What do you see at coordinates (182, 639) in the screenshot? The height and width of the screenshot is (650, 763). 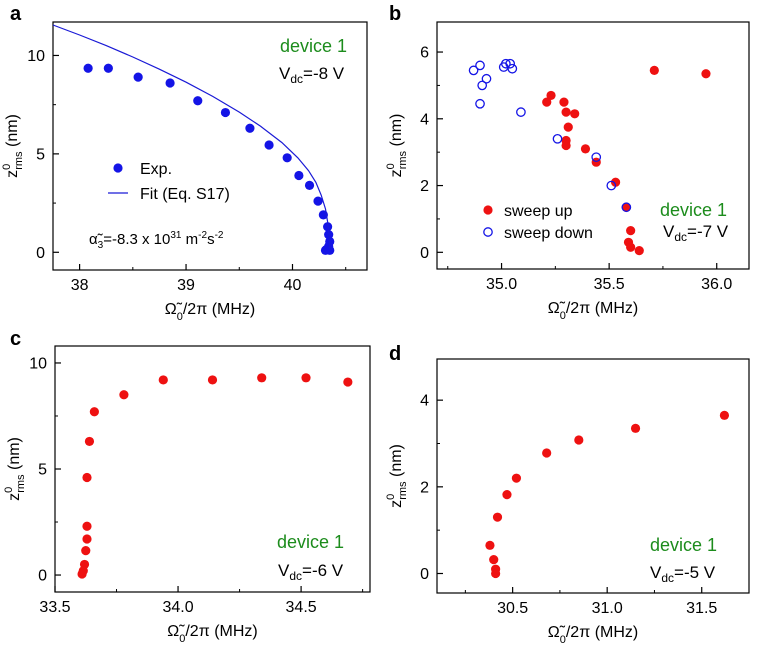 I see `x-axis-subscript: 0` at bounding box center [182, 639].